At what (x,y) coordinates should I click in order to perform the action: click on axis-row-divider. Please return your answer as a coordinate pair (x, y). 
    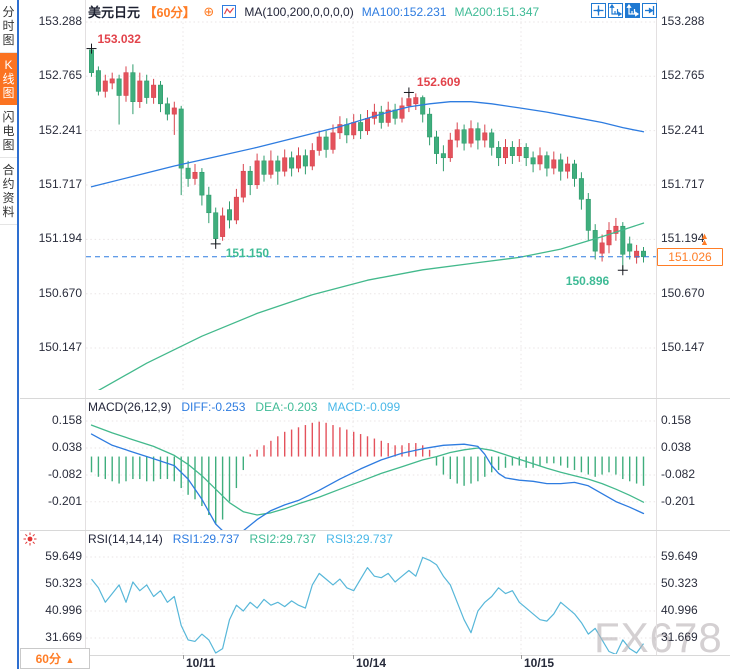
    Looking at the image, I should click on (375, 655).